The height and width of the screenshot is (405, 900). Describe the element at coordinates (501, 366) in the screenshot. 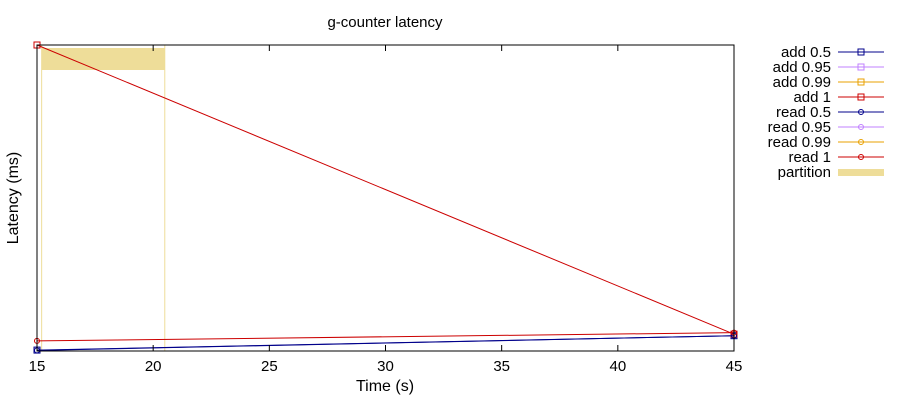

I see `x-tick-label: 35` at that location.